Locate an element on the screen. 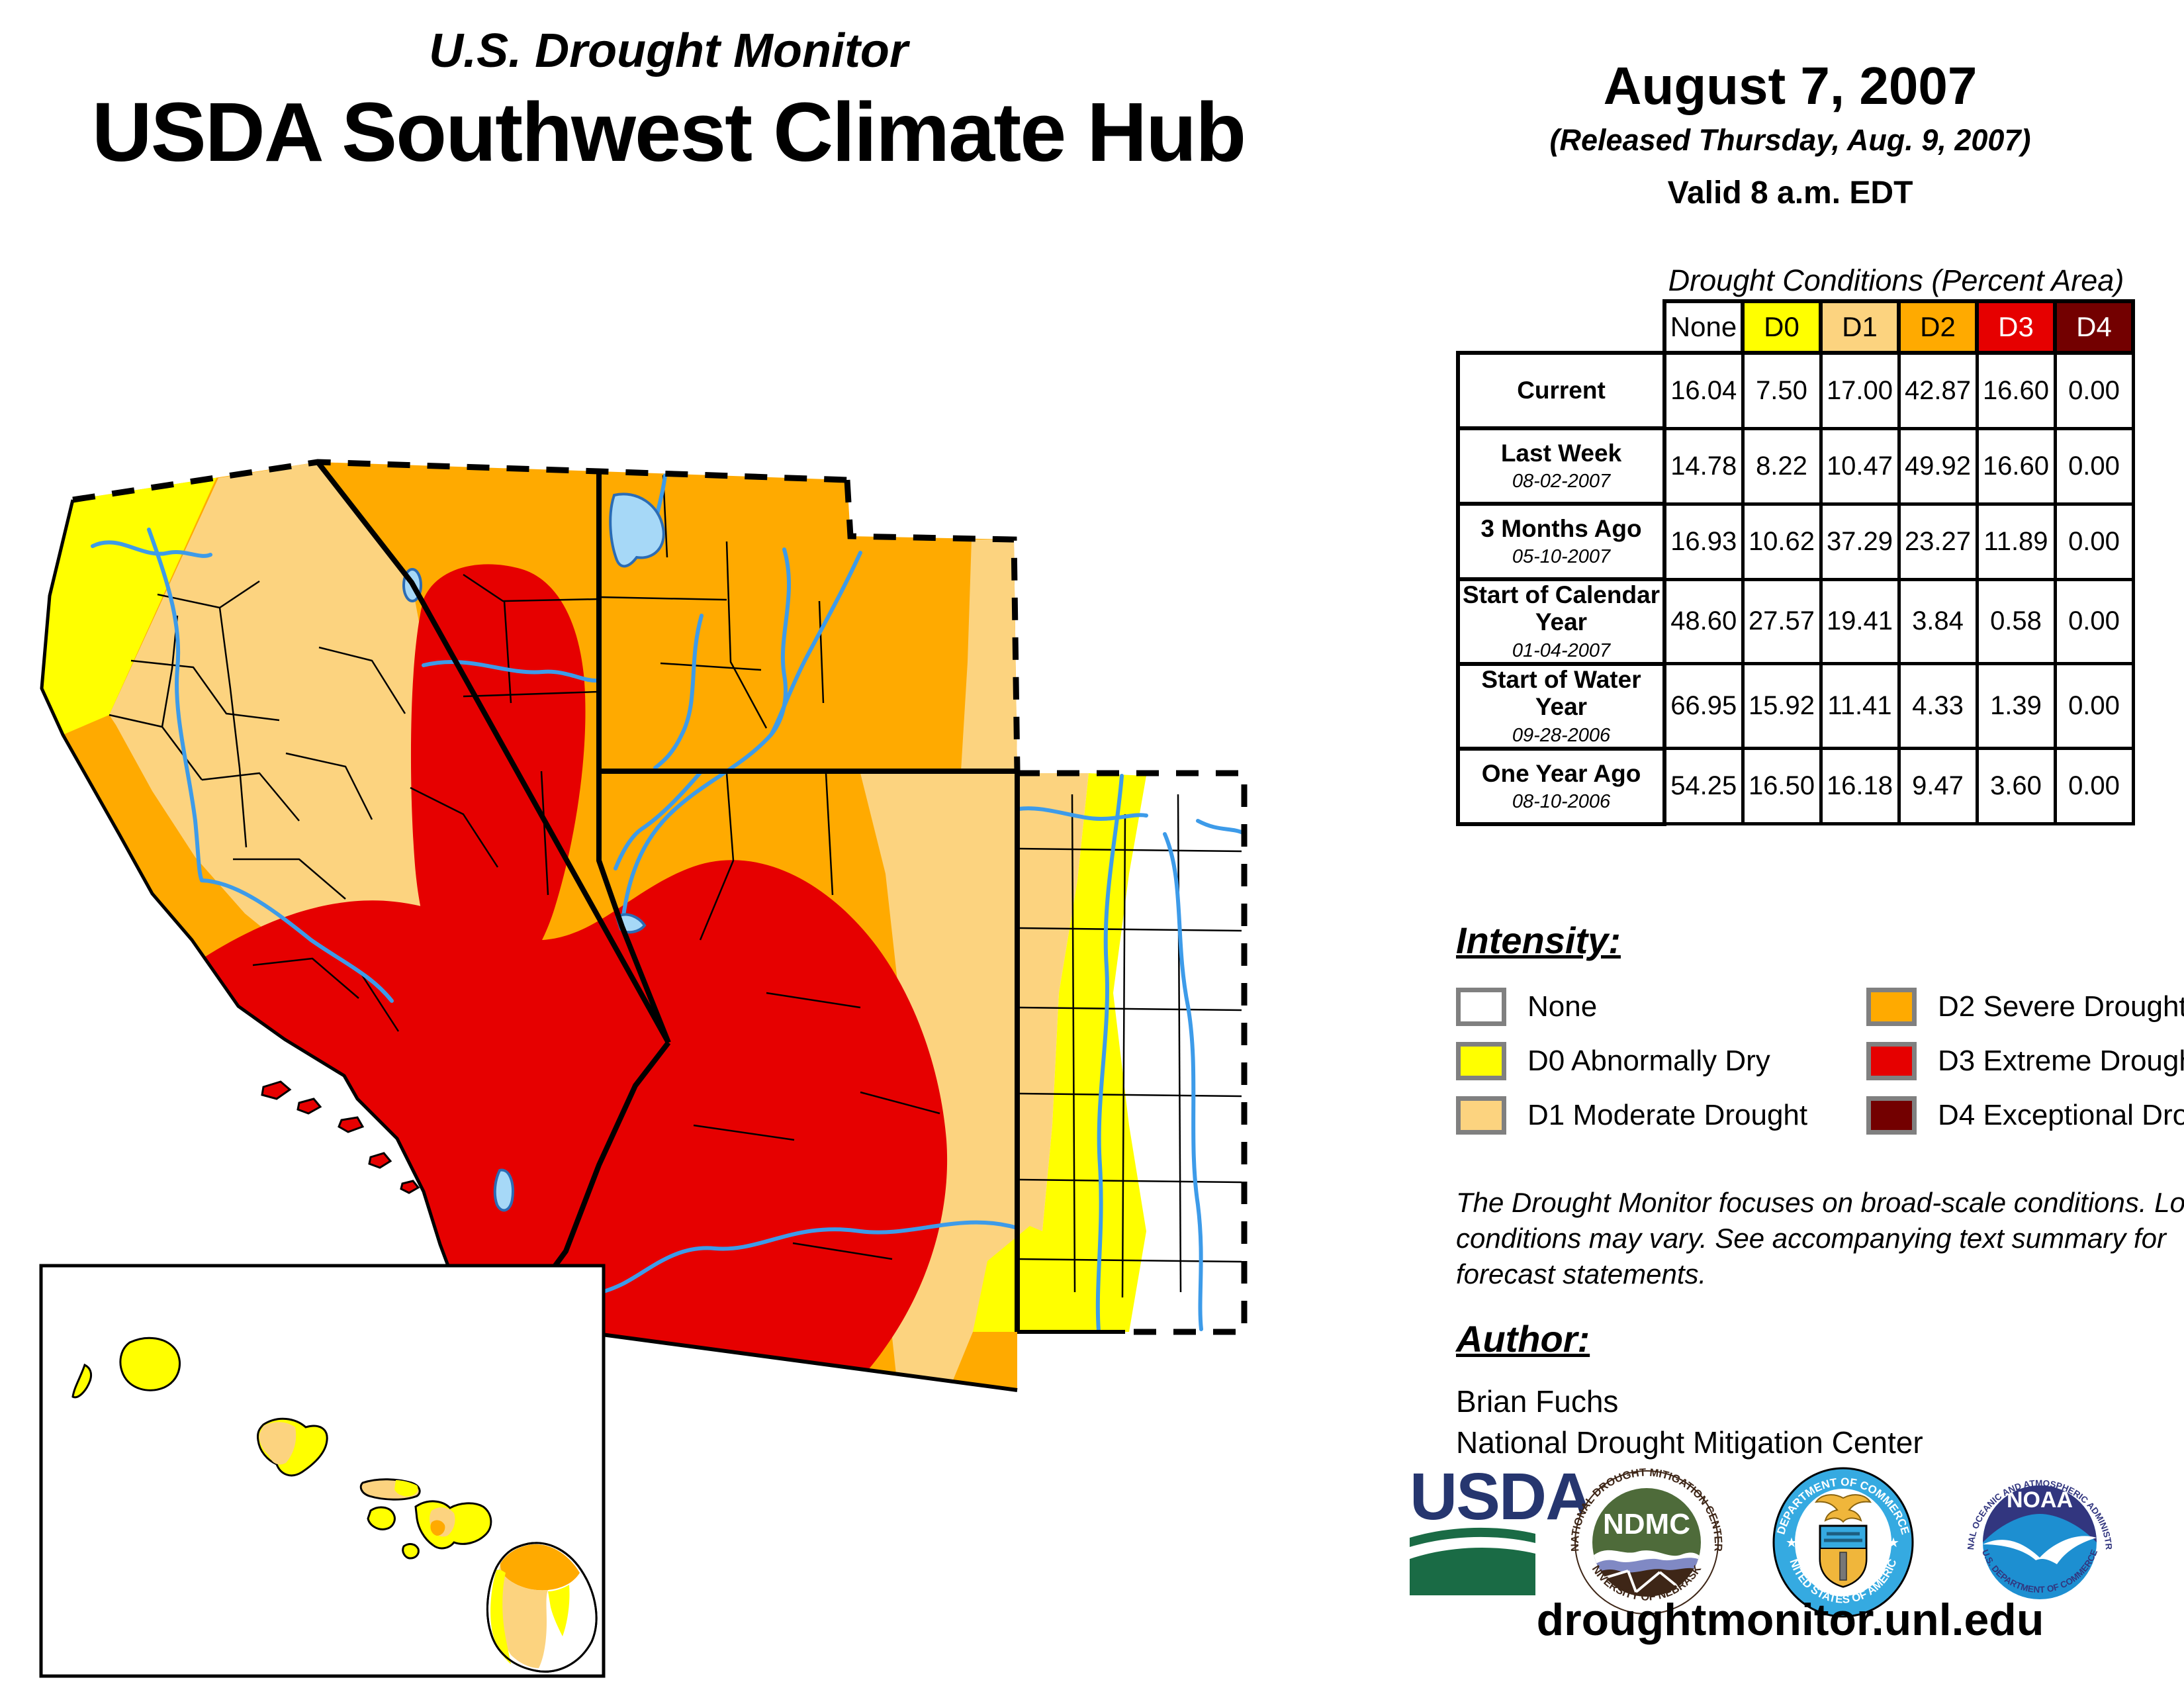  river-sevier is located at coordinates (678, 692).